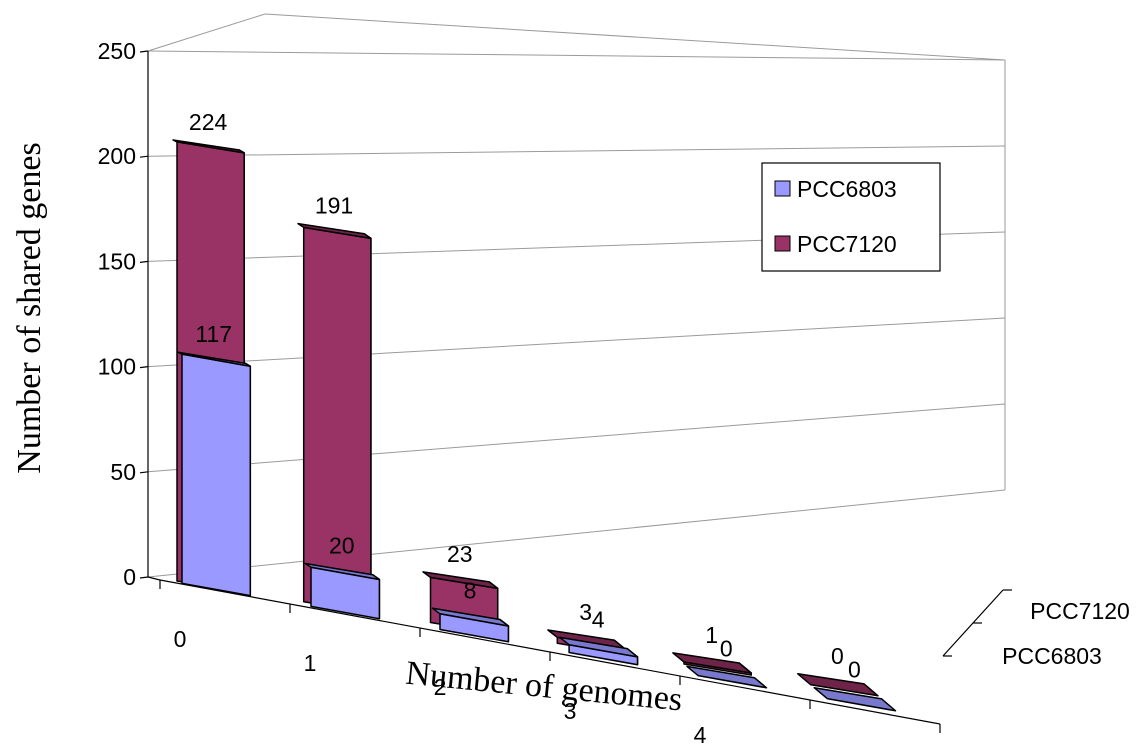 The image size is (1146, 745). What do you see at coordinates (847, 189) in the screenshot?
I see `legend-label-pcc6803: PCC6803` at bounding box center [847, 189].